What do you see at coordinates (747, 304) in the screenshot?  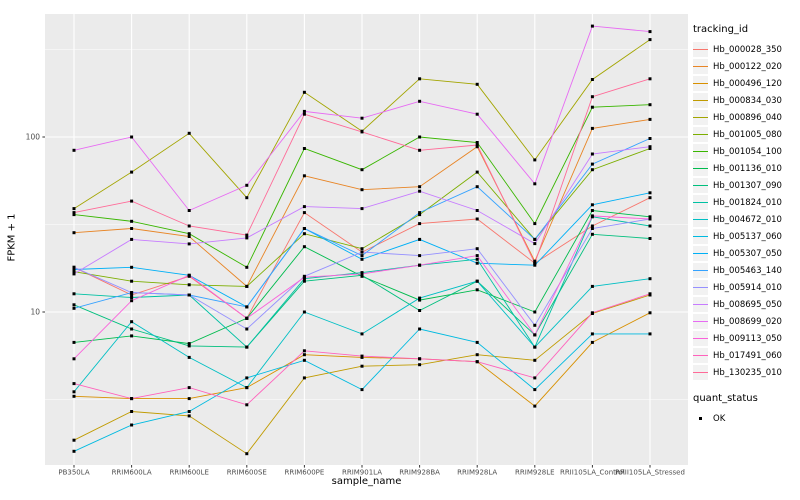 I see `legend-label: Hb_008695_050` at bounding box center [747, 304].